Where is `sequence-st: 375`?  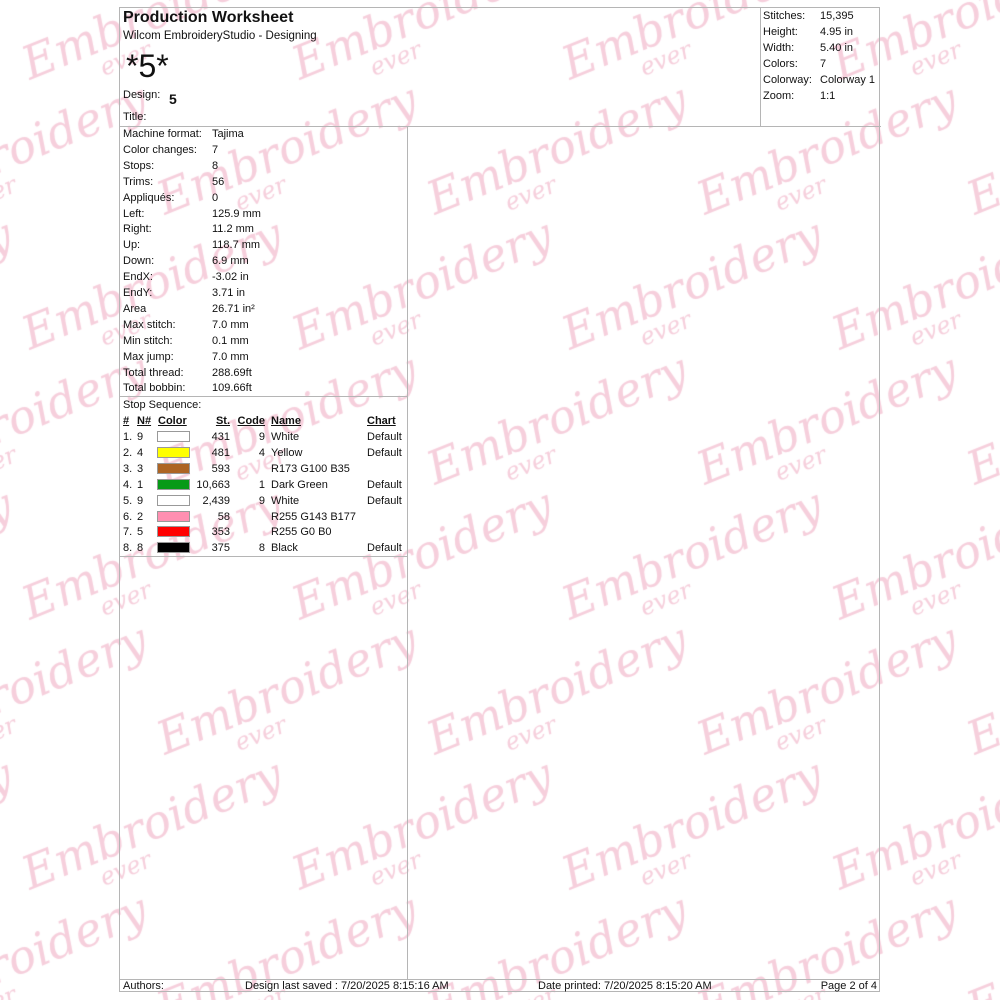 sequence-st: 375 is located at coordinates (220, 548).